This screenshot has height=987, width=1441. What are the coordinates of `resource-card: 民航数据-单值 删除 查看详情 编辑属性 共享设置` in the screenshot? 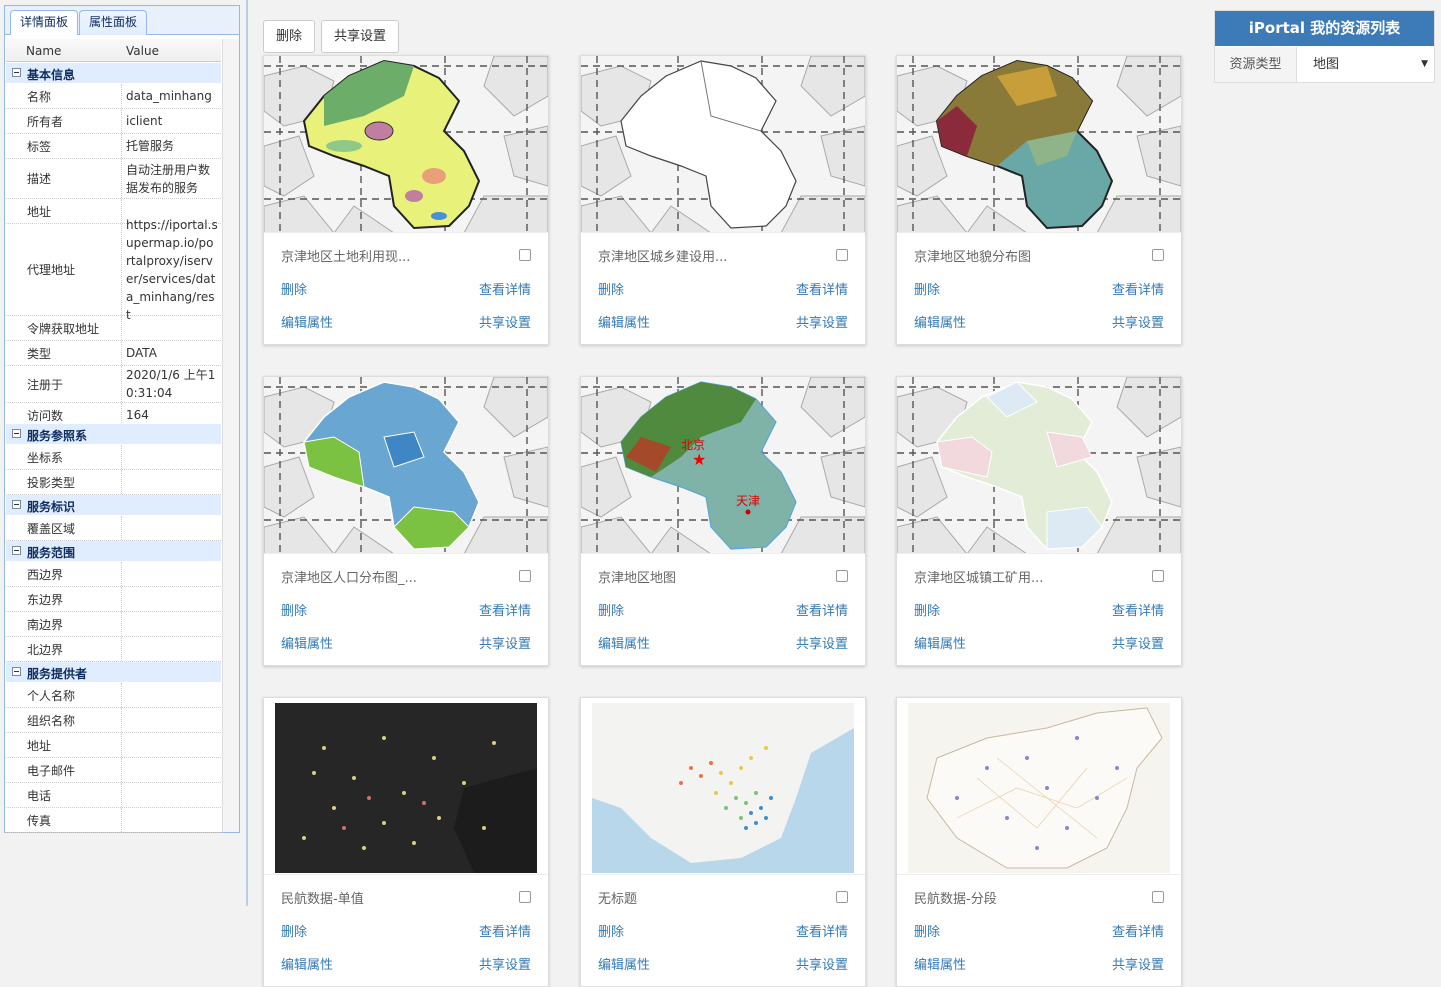 It's located at (406, 842).